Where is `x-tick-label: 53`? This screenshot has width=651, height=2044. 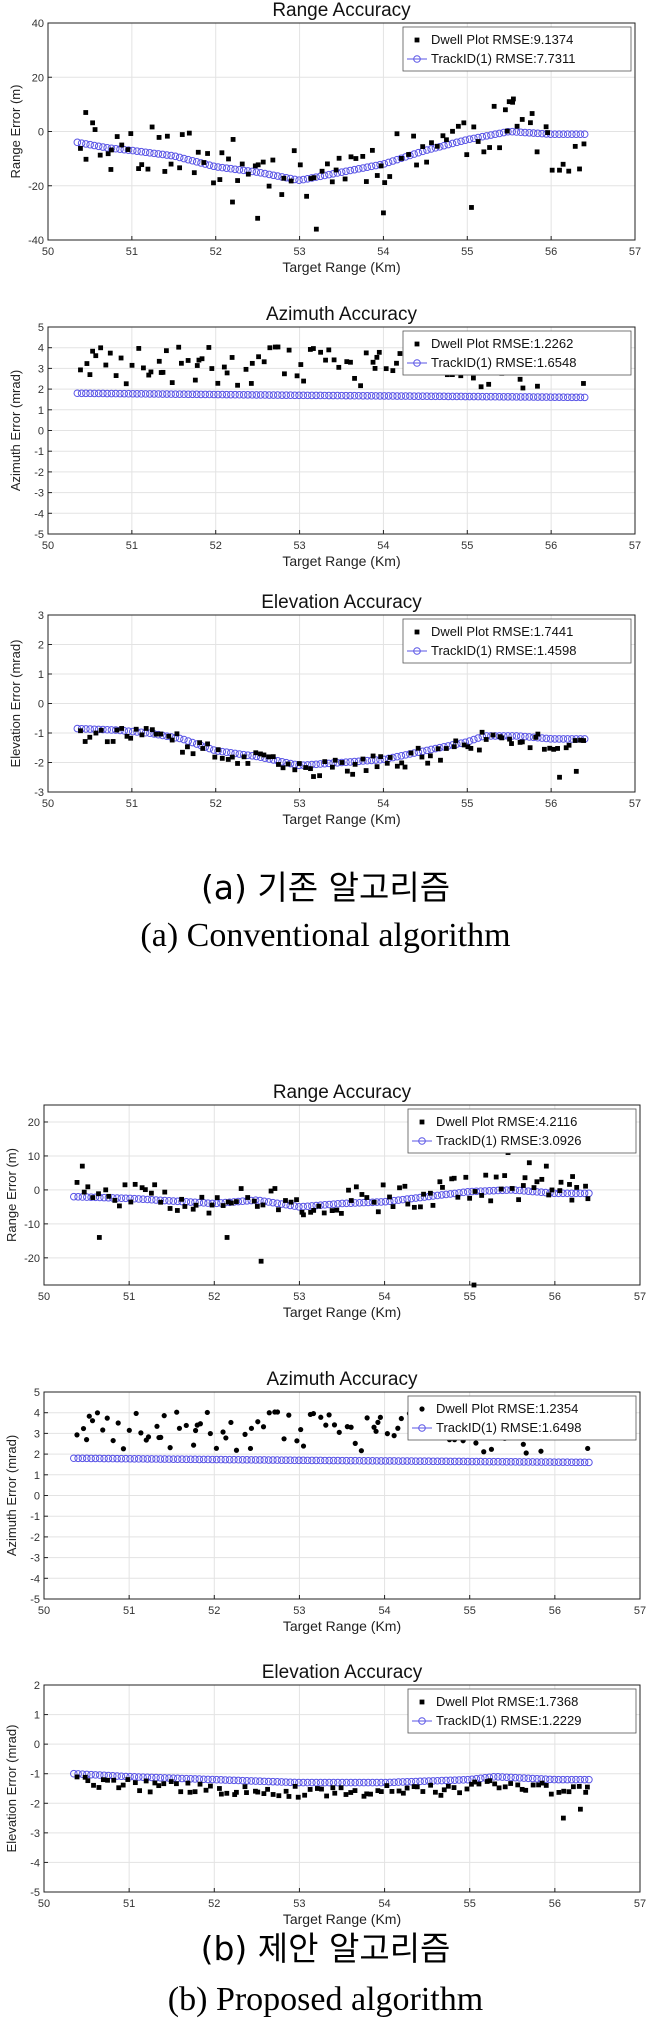
x-tick-label: 53 is located at coordinates (299, 546).